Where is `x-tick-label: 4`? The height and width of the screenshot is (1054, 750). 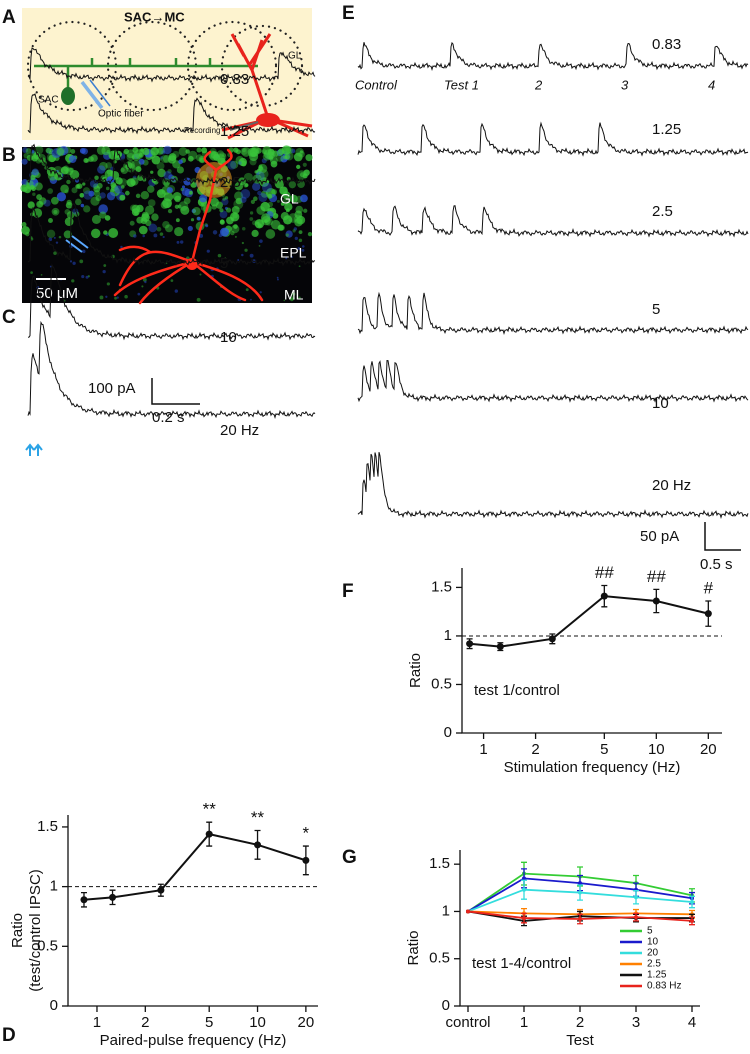 x-tick-label: 4 is located at coordinates (692, 1022).